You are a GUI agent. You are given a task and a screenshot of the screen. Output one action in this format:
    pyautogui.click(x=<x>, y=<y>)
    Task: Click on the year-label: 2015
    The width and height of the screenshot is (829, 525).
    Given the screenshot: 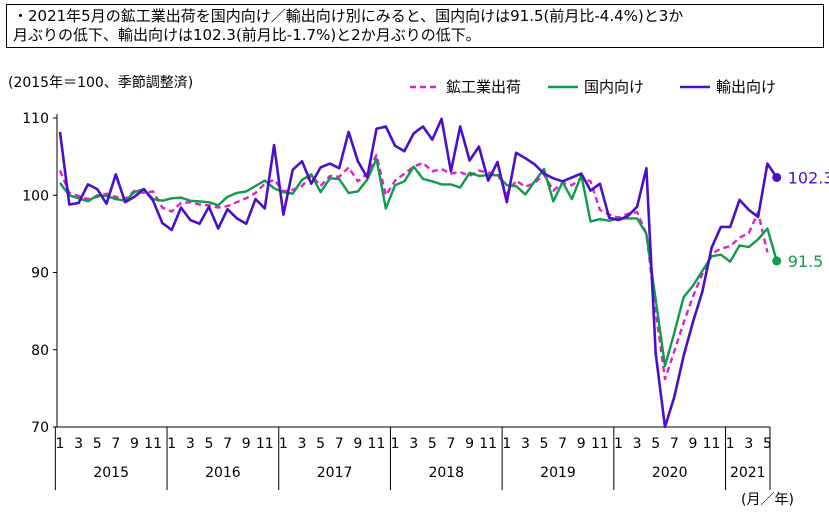 What is the action you would take?
    pyautogui.click(x=111, y=473)
    